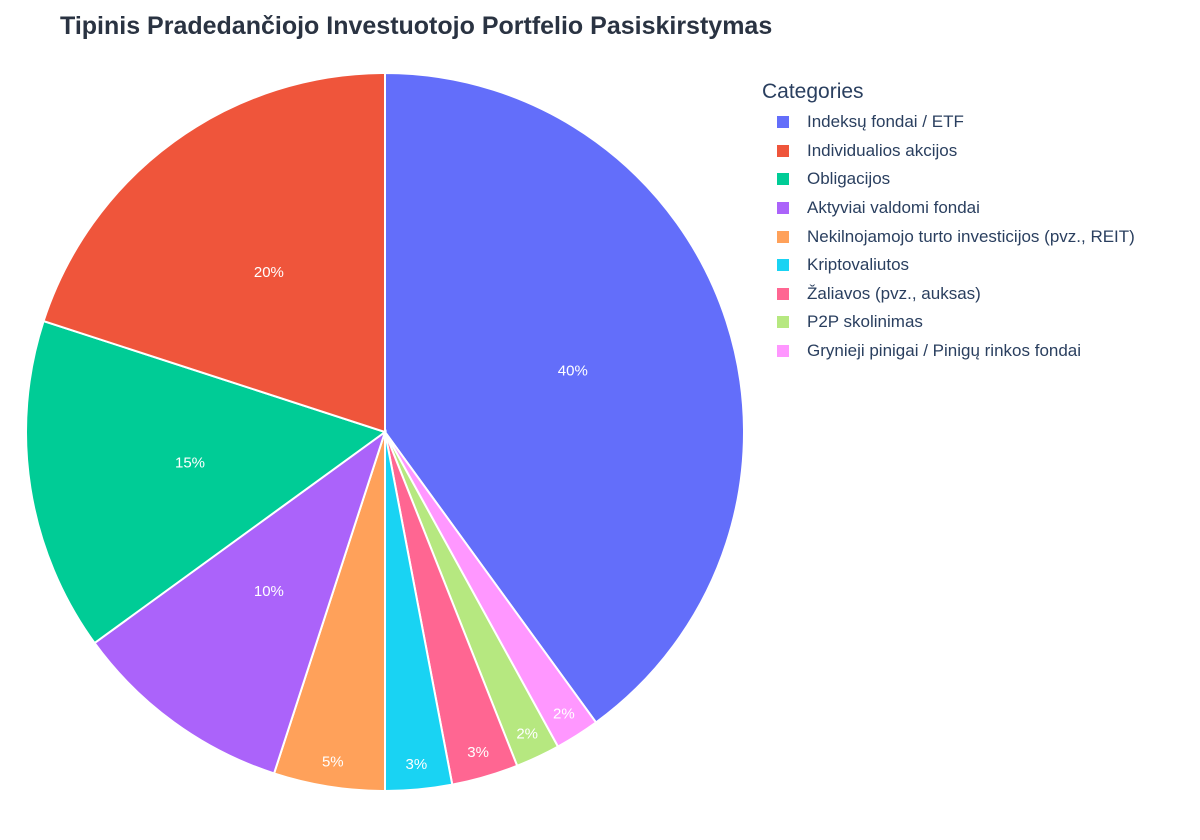 Image resolution: width=1200 pixels, height=840 pixels. I want to click on legend-title: Categories, so click(813, 91).